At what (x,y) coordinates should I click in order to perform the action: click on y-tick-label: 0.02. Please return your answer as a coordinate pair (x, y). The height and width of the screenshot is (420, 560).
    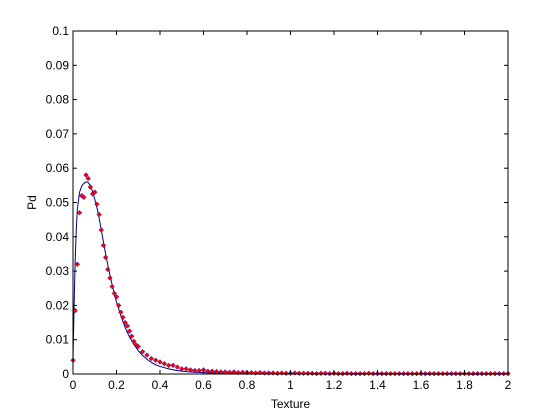
    Looking at the image, I should click on (58, 305).